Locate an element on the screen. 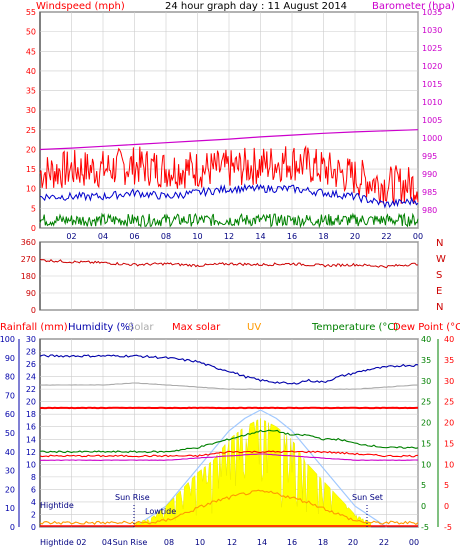 This screenshot has height=555, width=460. temperature-tick-label: 0 is located at coordinates (423, 506).